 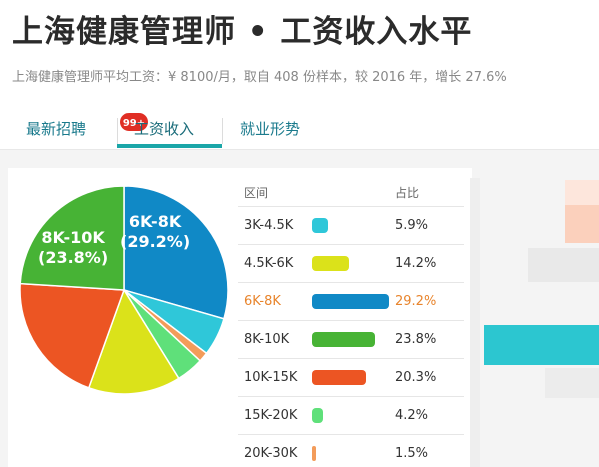 I want to click on range-label: 20K-30K, so click(x=271, y=453).